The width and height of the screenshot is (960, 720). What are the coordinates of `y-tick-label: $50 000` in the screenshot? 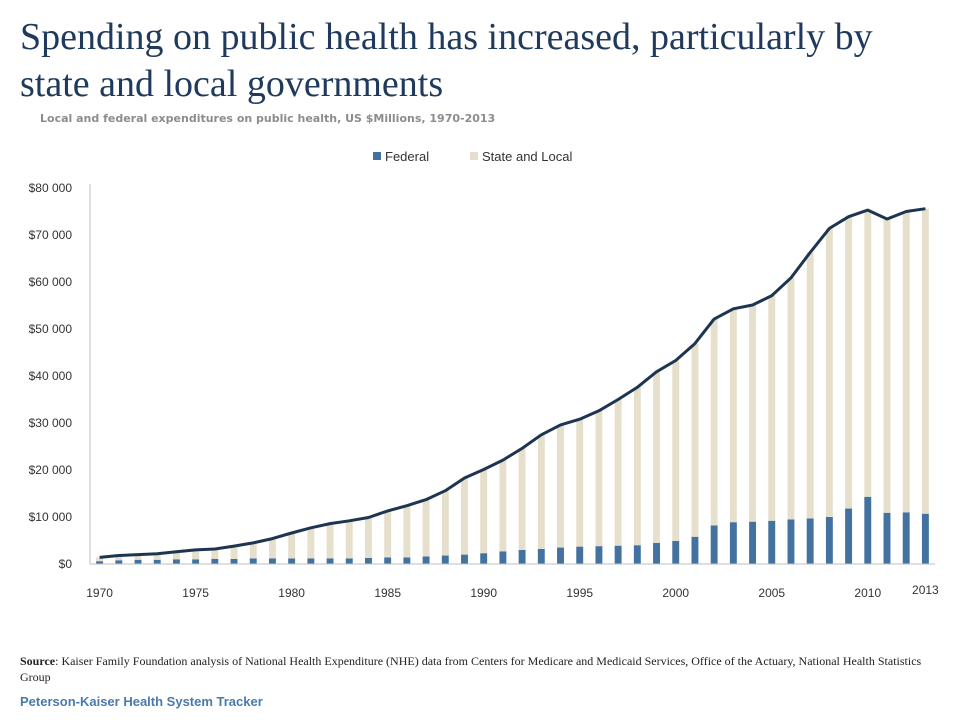 It's located at (51, 329).